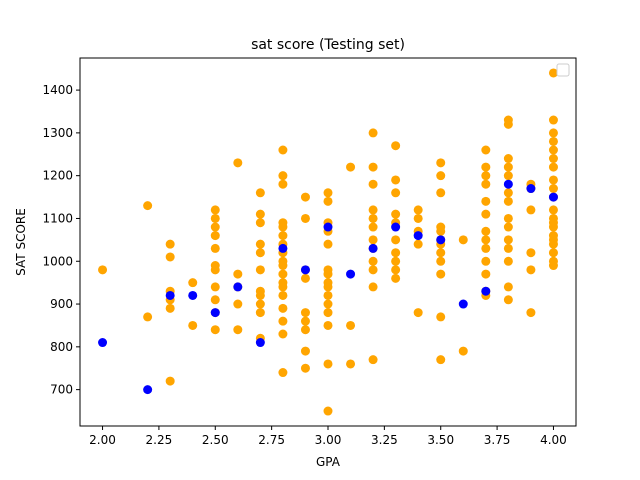 Image resolution: width=640 pixels, height=480 pixels. What do you see at coordinates (57, 176) in the screenshot?
I see `y-tick-label: 1200` at bounding box center [57, 176].